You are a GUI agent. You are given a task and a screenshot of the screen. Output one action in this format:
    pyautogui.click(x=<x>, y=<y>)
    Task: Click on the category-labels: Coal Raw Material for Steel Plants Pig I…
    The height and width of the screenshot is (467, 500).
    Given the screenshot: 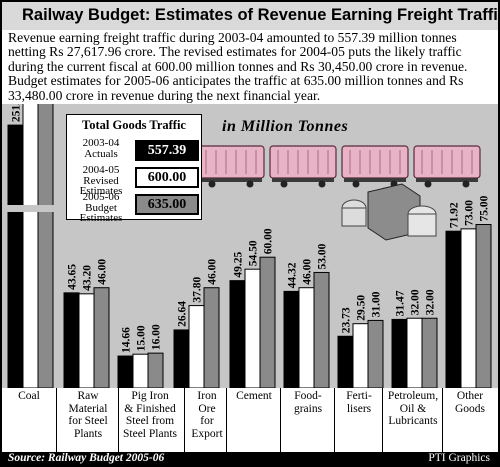 What is the action you would take?
    pyautogui.click(x=250, y=420)
    